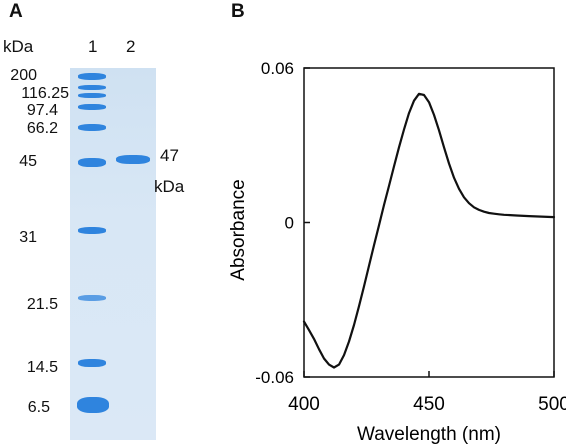 The width and height of the screenshot is (566, 447). What do you see at coordinates (28, 161) in the screenshot?
I see `marker-label-45: 45` at bounding box center [28, 161].